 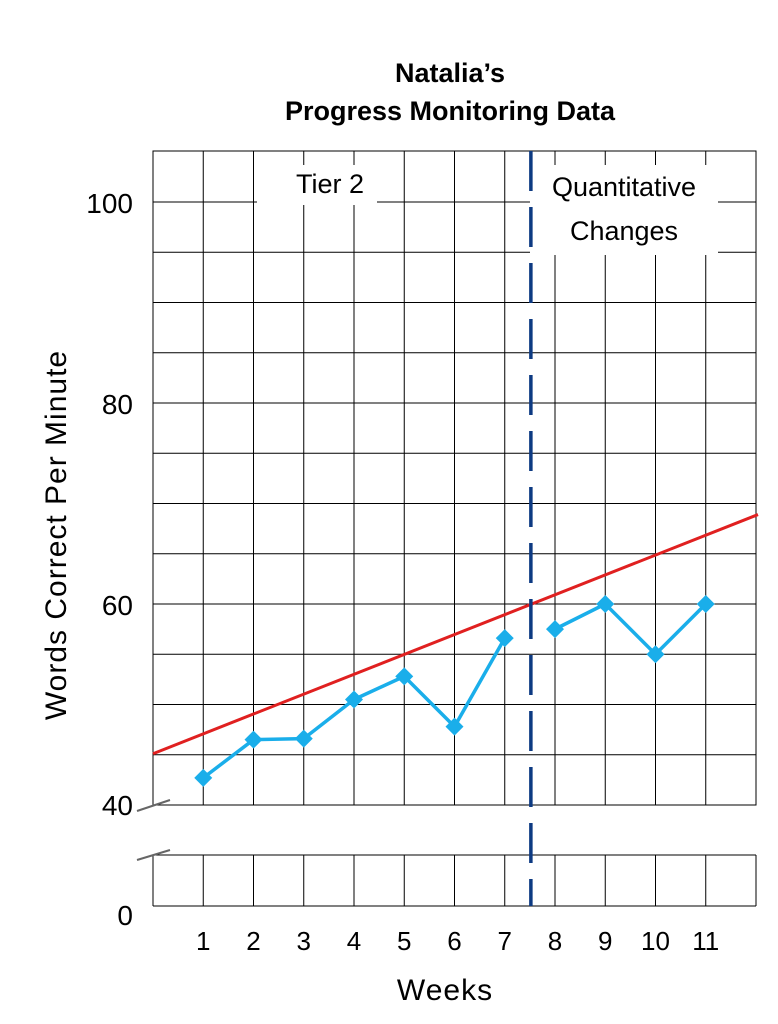 I want to click on x-tick-label: 8, so click(x=555, y=941).